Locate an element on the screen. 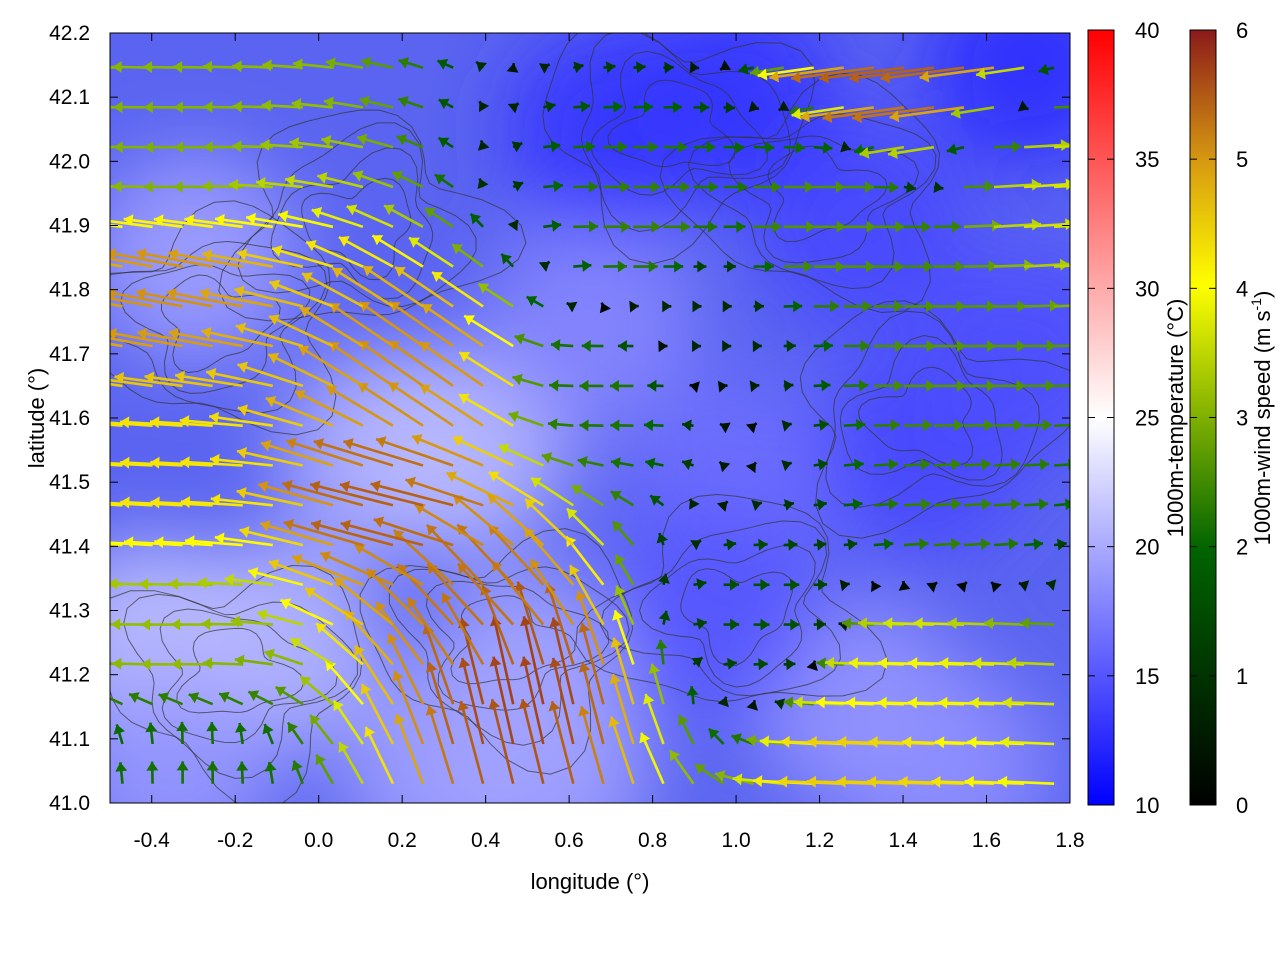  y-tick-label: 42.0 is located at coordinates (69, 161).